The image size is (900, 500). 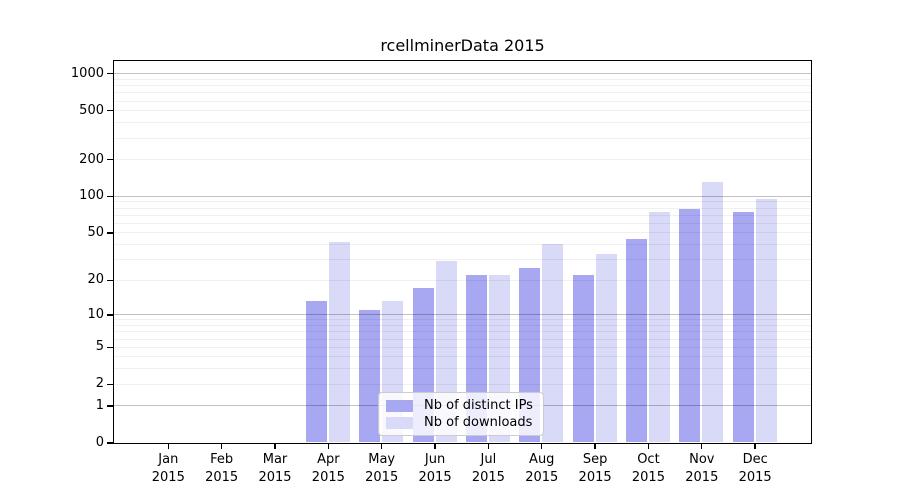 I want to click on y-tick-label: 1, so click(x=99, y=405).